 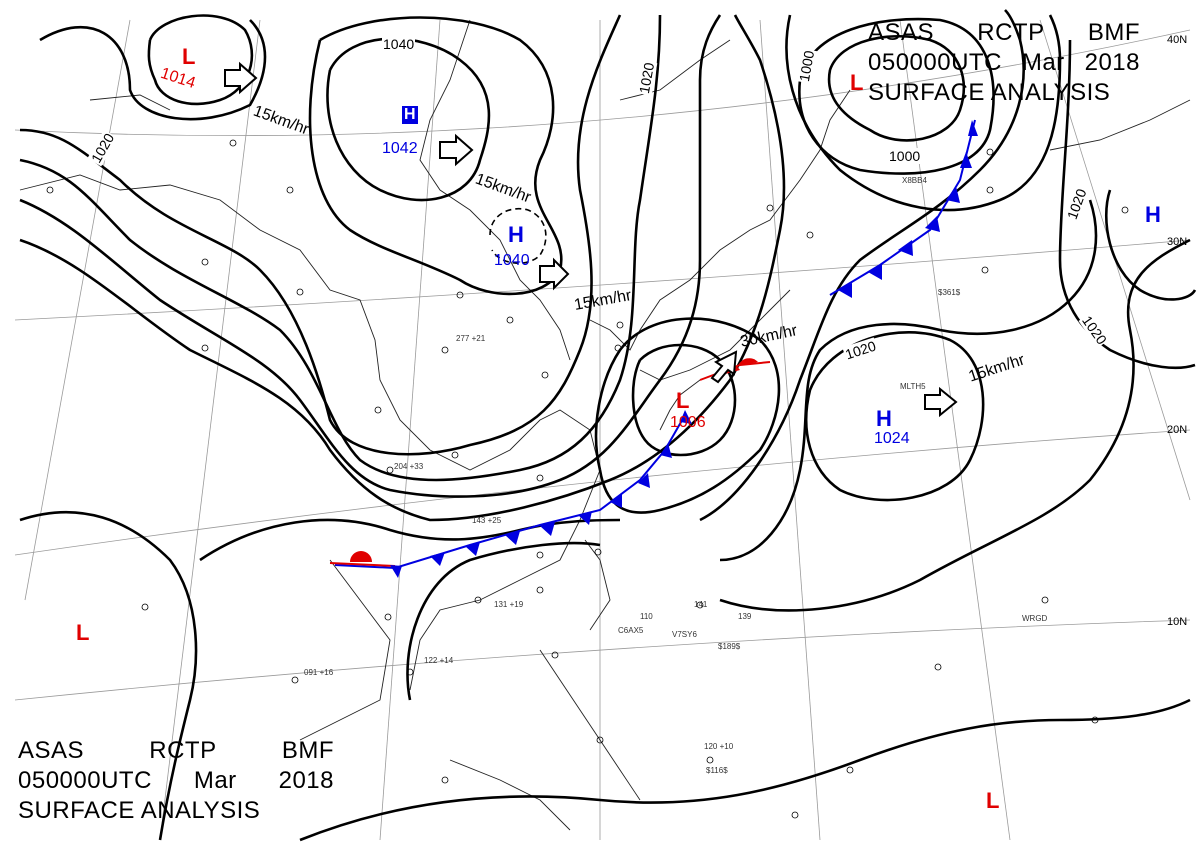 What do you see at coordinates (903, 208) in the screenshot?
I see `front-cold-ne` at bounding box center [903, 208].